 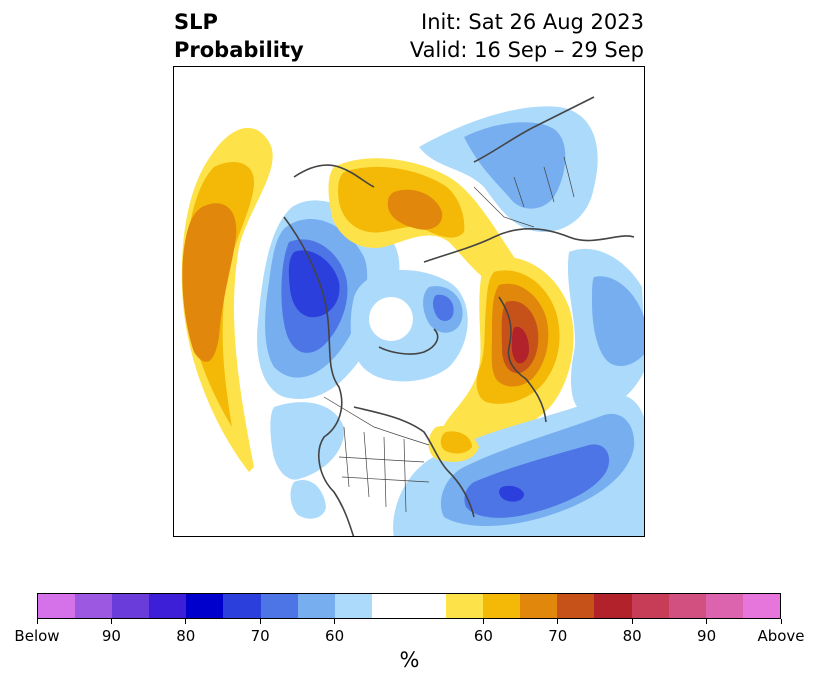 I want to click on us-east-gold, so click(x=456, y=442).